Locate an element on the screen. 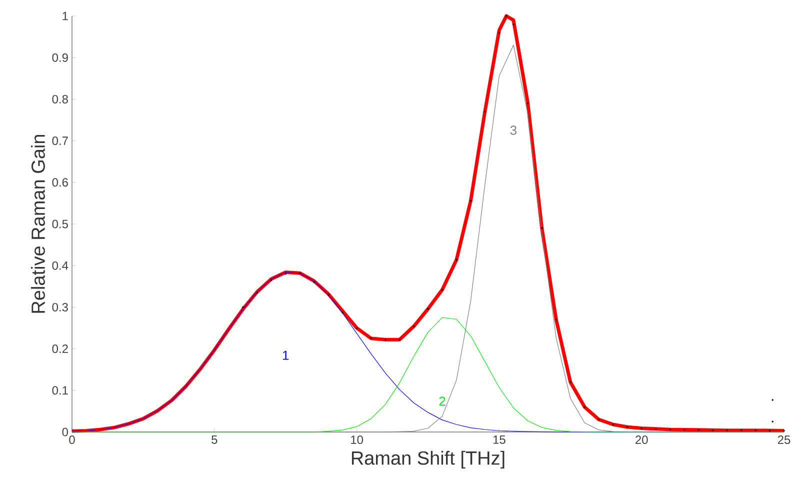  y-tick-label: 1 is located at coordinates (65, 16).